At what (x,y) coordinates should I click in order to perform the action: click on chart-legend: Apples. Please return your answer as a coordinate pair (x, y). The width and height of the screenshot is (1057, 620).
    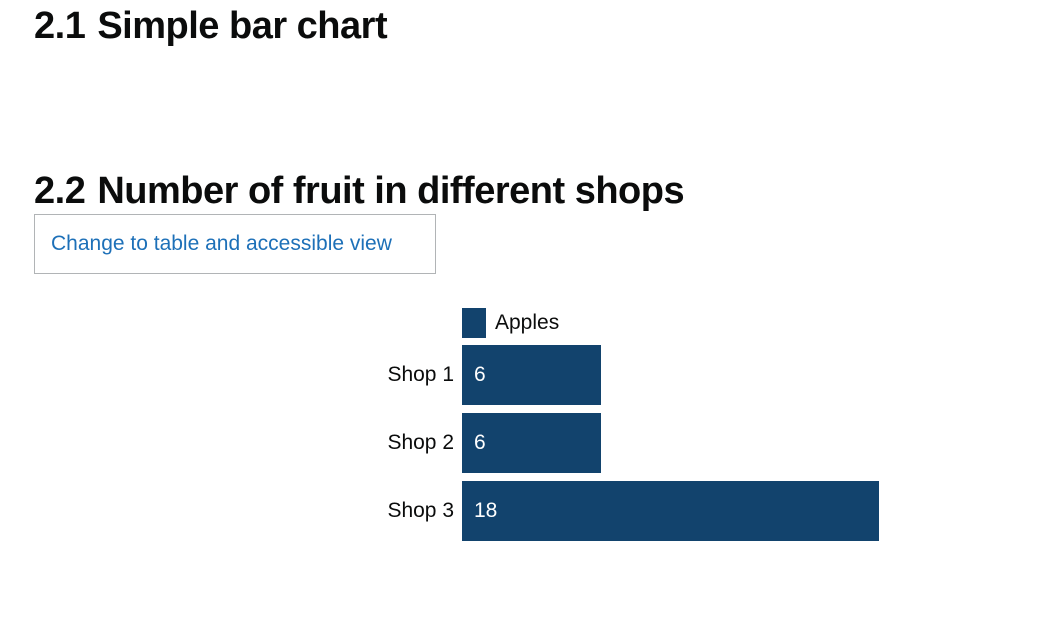
    Looking at the image, I should click on (510, 323).